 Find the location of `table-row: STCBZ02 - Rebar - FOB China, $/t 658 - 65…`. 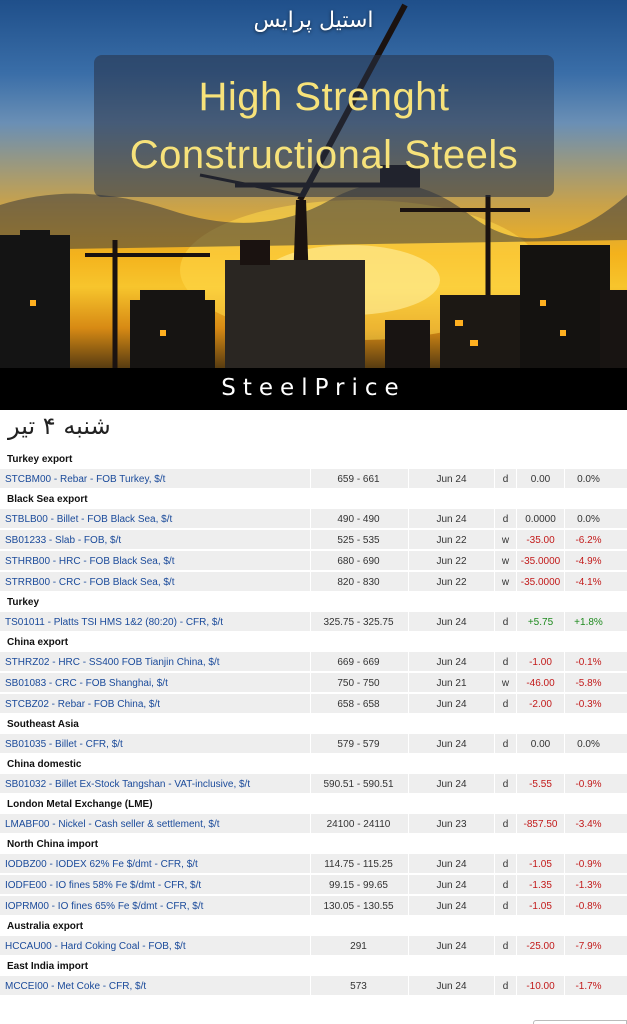

table-row: STCBZ02 - Rebar - FOB China, $/t 658 - 65… is located at coordinates (313, 704).